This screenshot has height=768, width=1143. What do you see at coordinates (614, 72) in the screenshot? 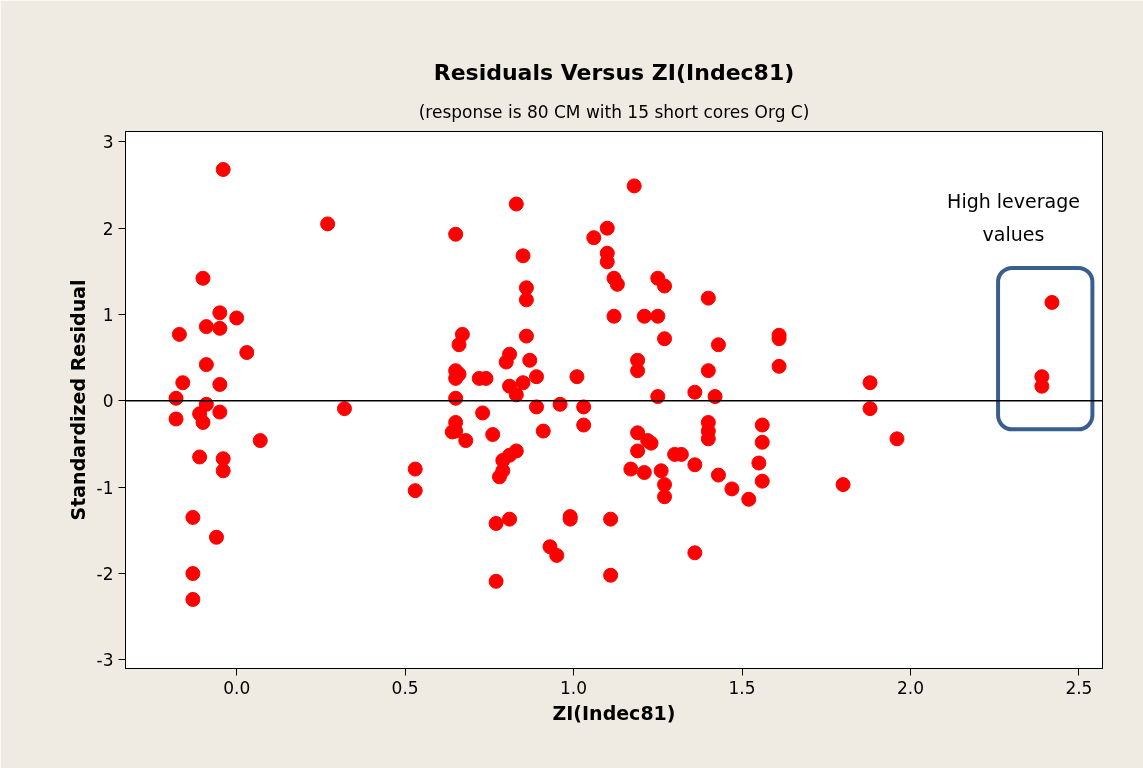
I see `chart-title: Residuals Versus ZI(Indec81)` at bounding box center [614, 72].